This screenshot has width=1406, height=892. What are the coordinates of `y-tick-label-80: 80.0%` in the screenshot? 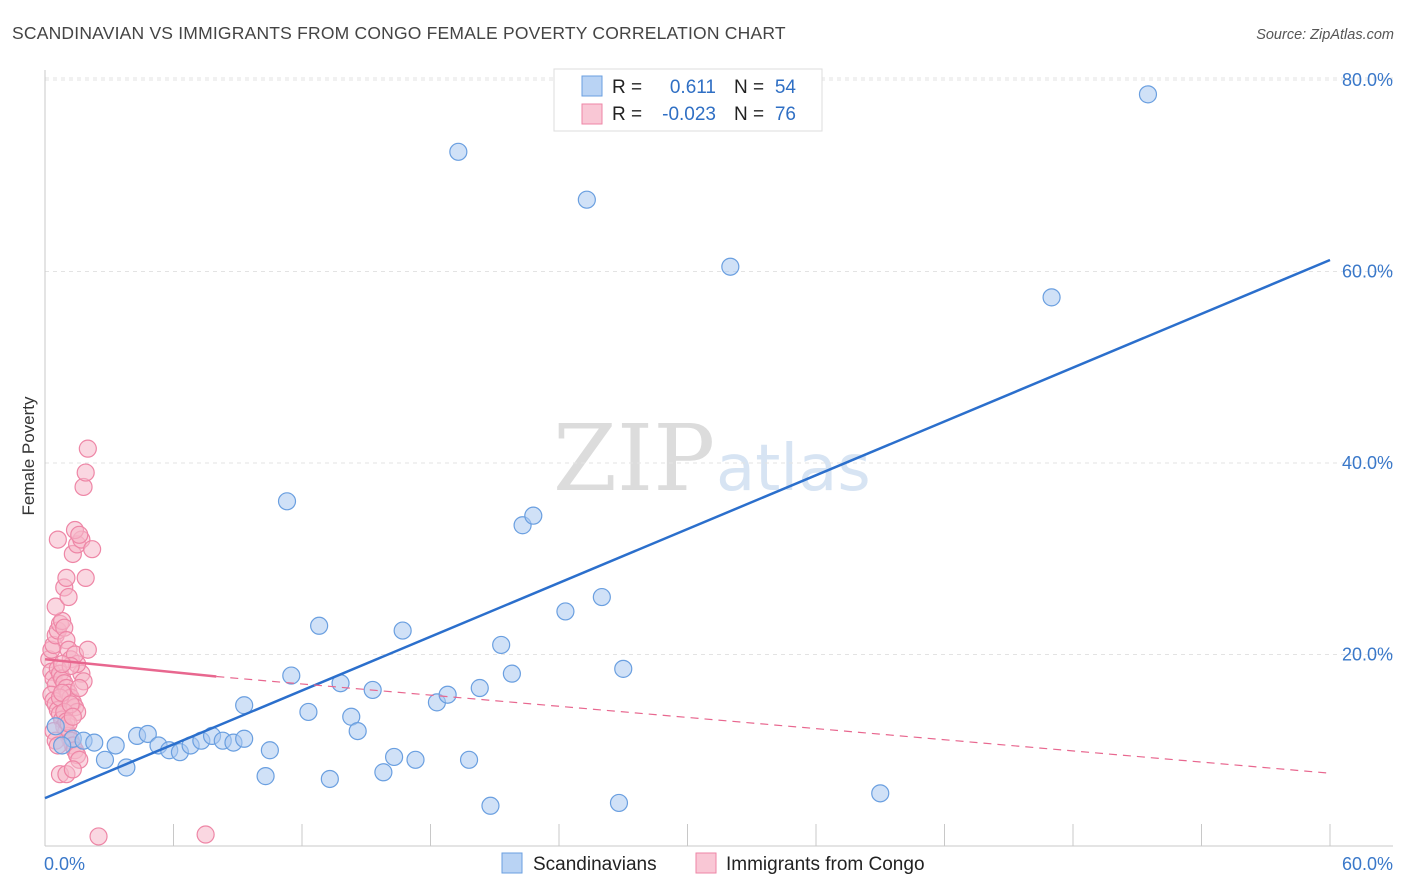 It's located at (1367, 80).